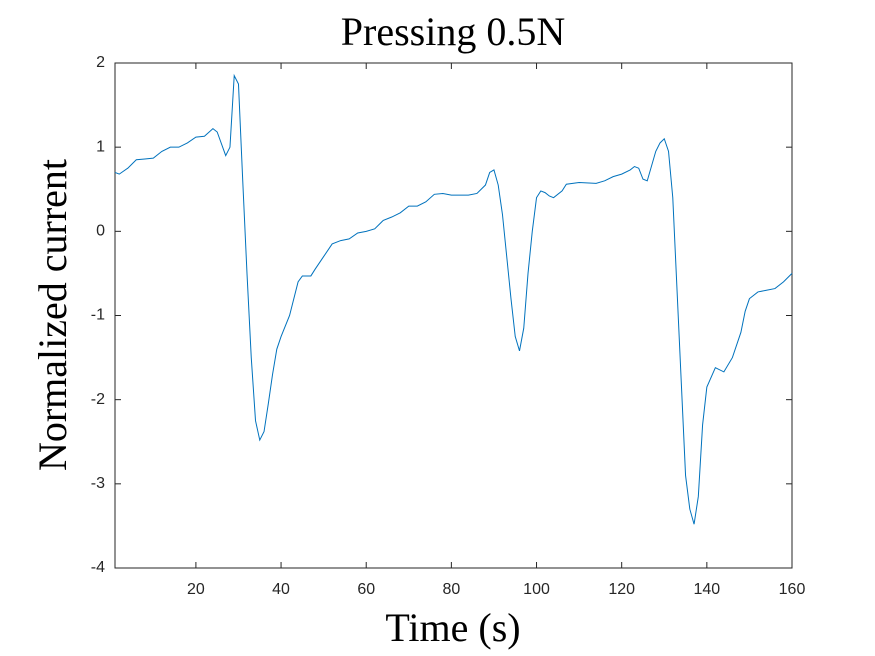 The width and height of the screenshot is (875, 656). I want to click on y-axis-label: Normalized current, so click(52, 315).